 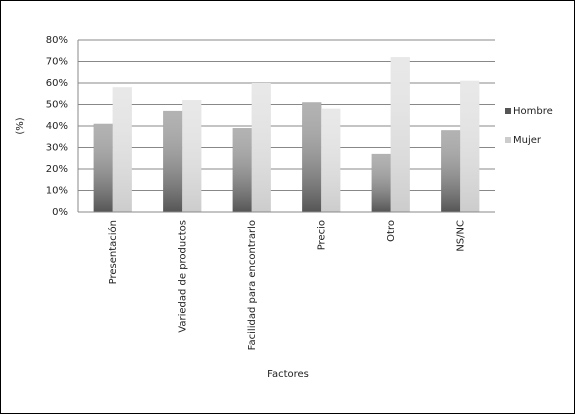 I want to click on y-tick-label: 40%, so click(x=57, y=126).